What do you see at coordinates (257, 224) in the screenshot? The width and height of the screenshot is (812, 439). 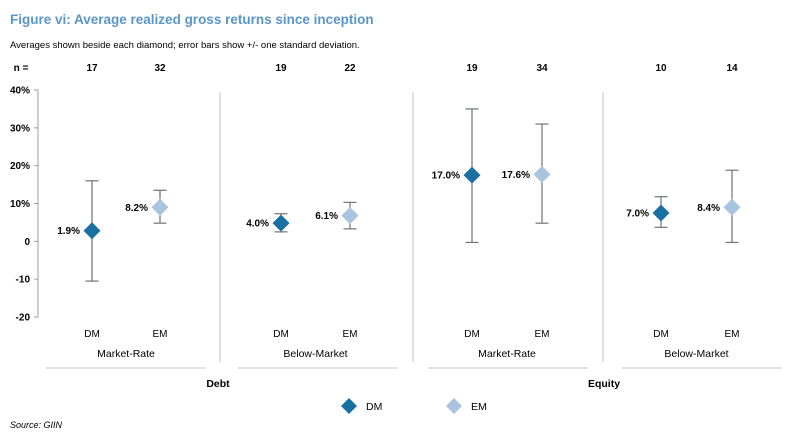 I see `value-label: 4.0%` at bounding box center [257, 224].